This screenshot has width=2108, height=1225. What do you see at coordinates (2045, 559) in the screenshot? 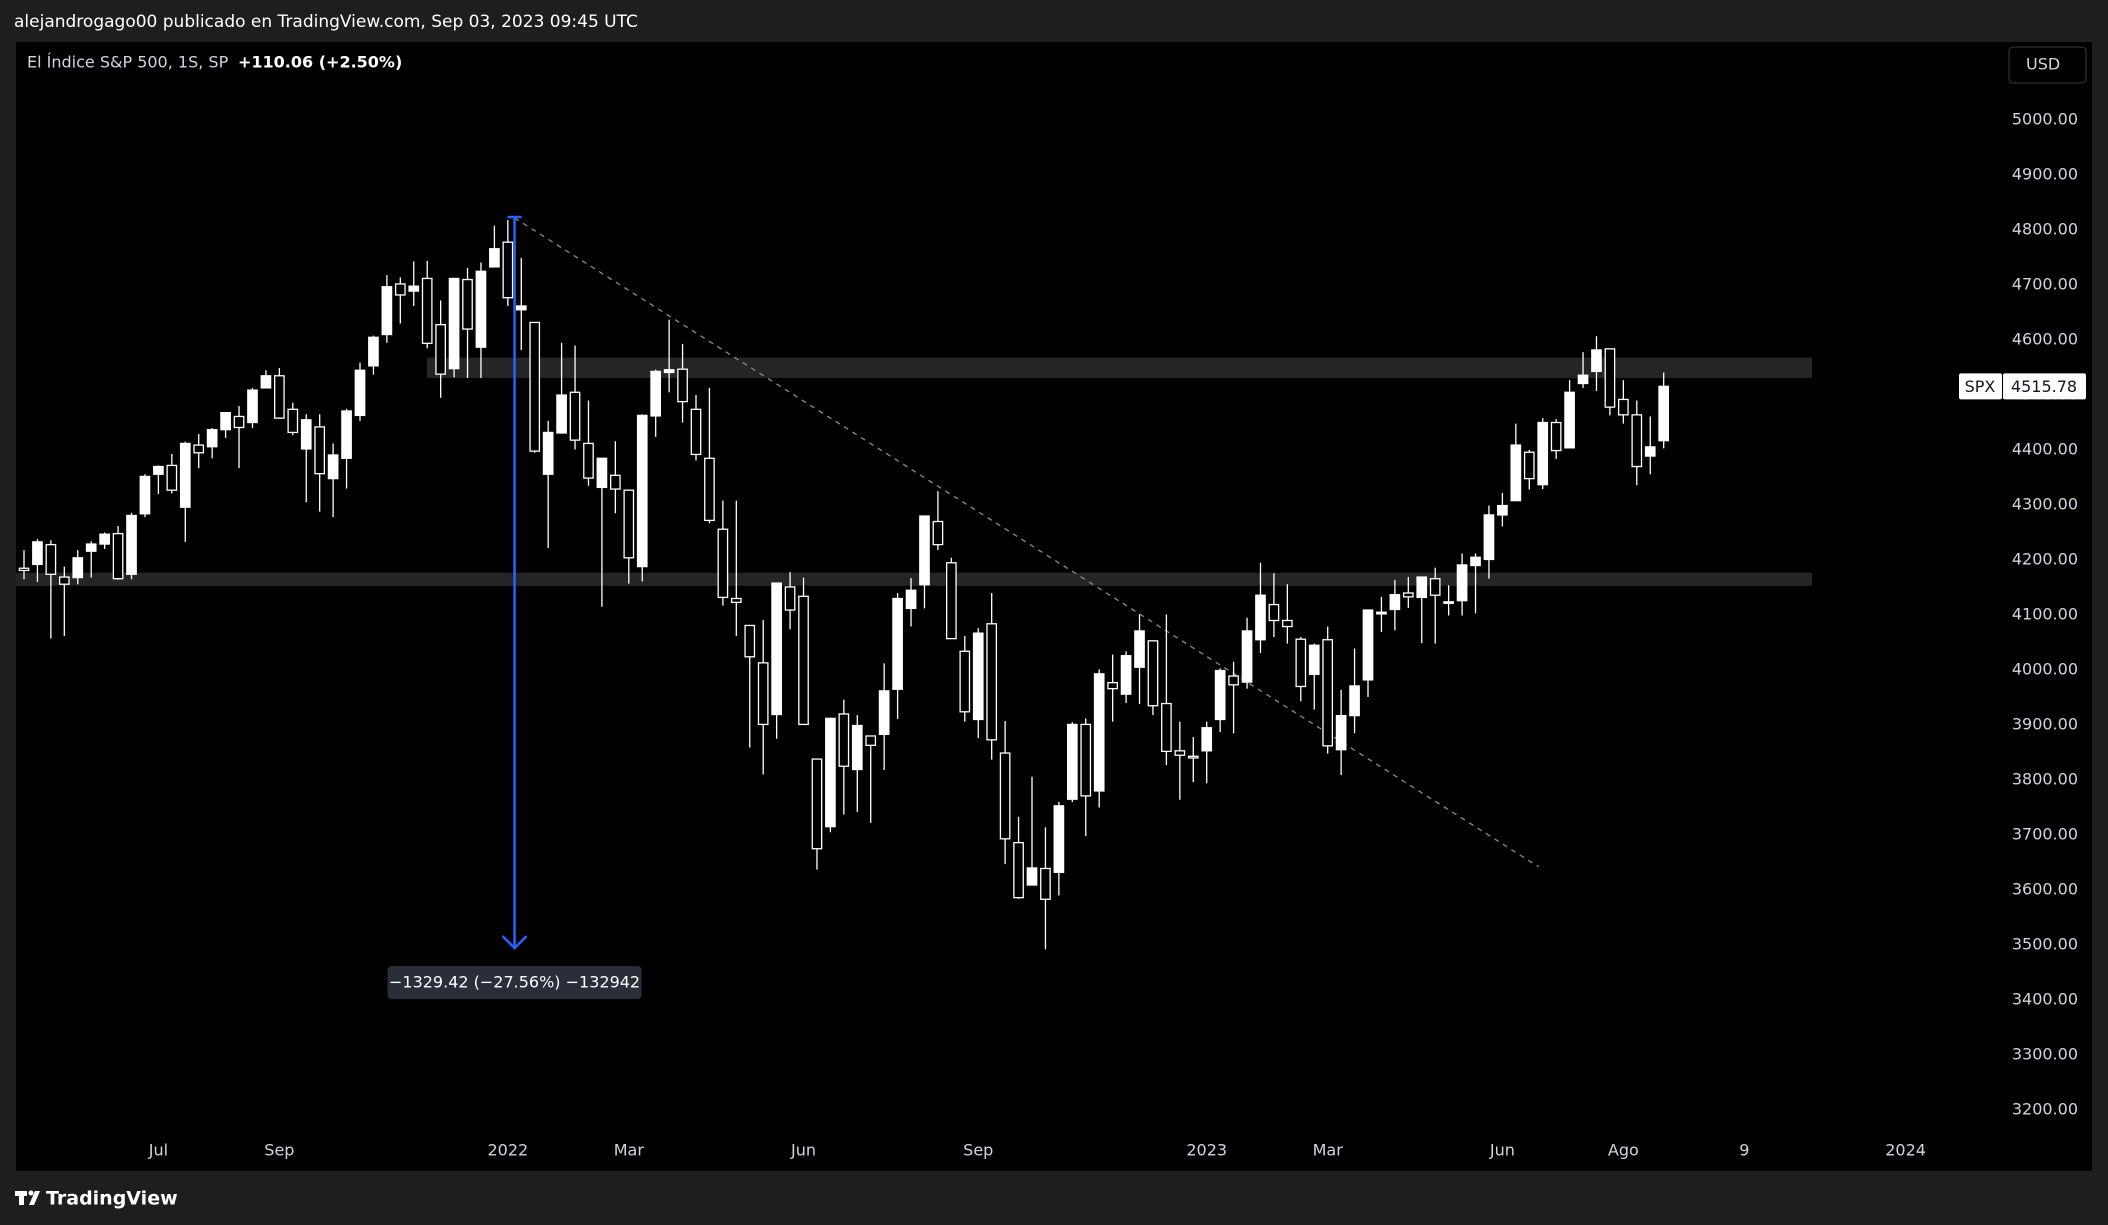
I see `y-tick-label: 4200.00` at bounding box center [2045, 559].